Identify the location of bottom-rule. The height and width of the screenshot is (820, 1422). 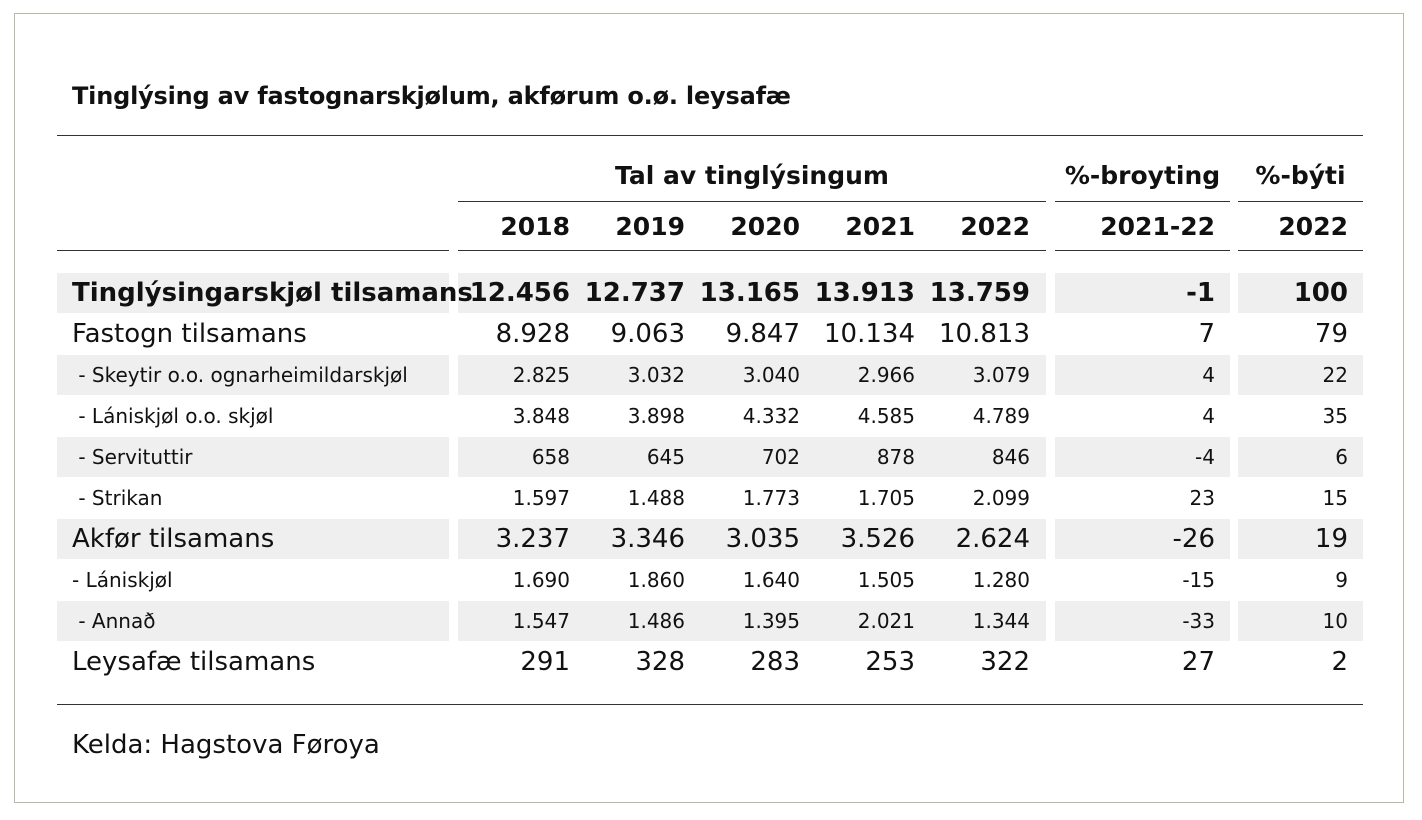
(710, 704).